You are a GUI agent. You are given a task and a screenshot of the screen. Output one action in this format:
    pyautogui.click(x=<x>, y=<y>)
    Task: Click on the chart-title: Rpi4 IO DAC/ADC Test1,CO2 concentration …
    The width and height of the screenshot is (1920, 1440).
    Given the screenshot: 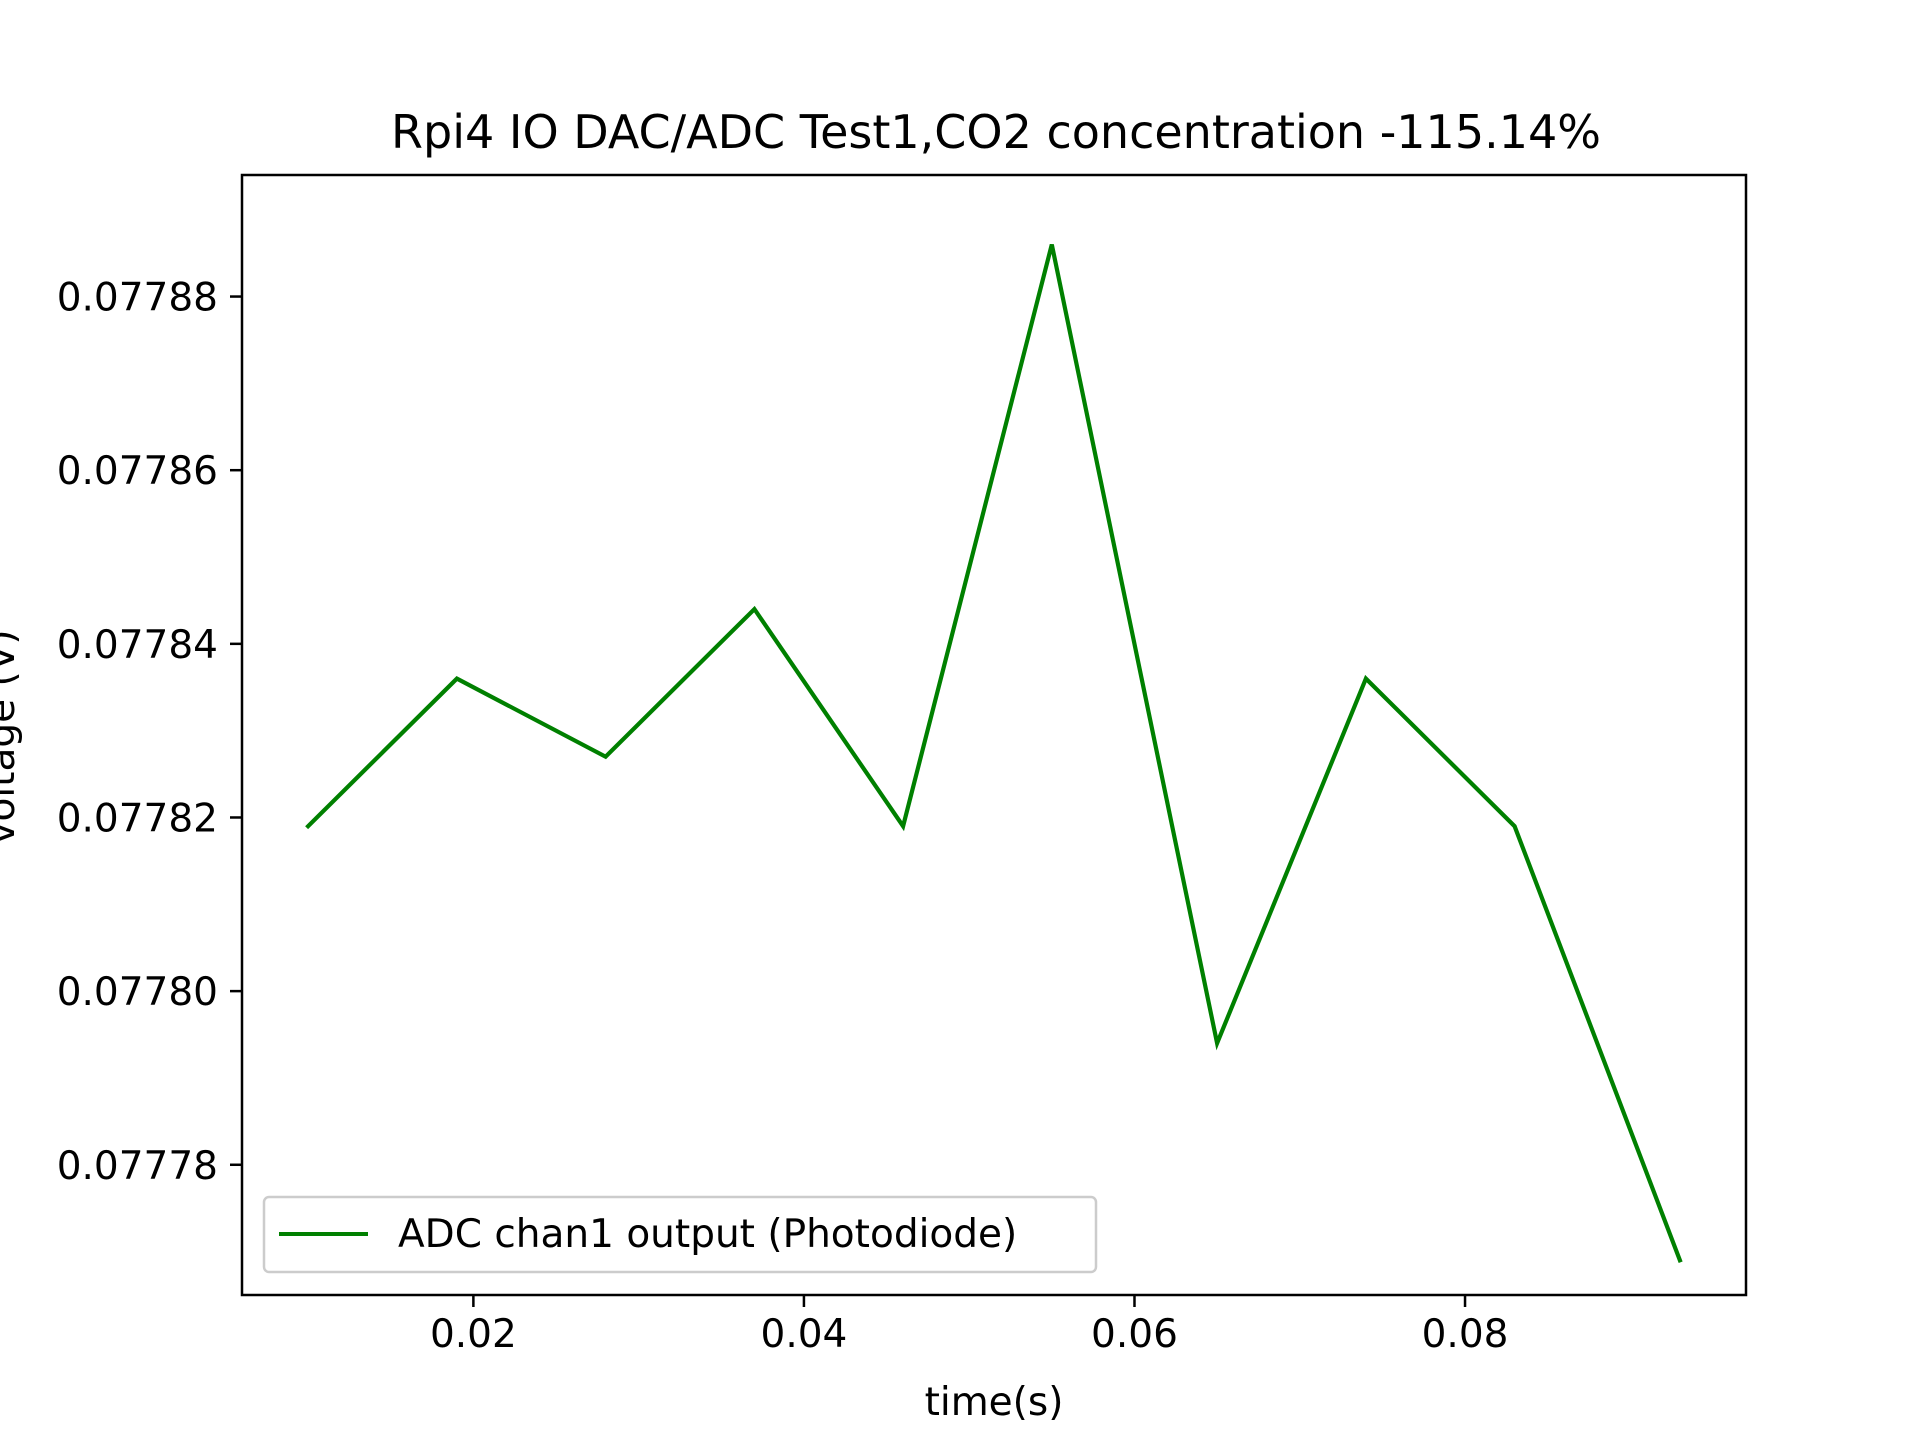 What is the action you would take?
    pyautogui.click(x=996, y=132)
    